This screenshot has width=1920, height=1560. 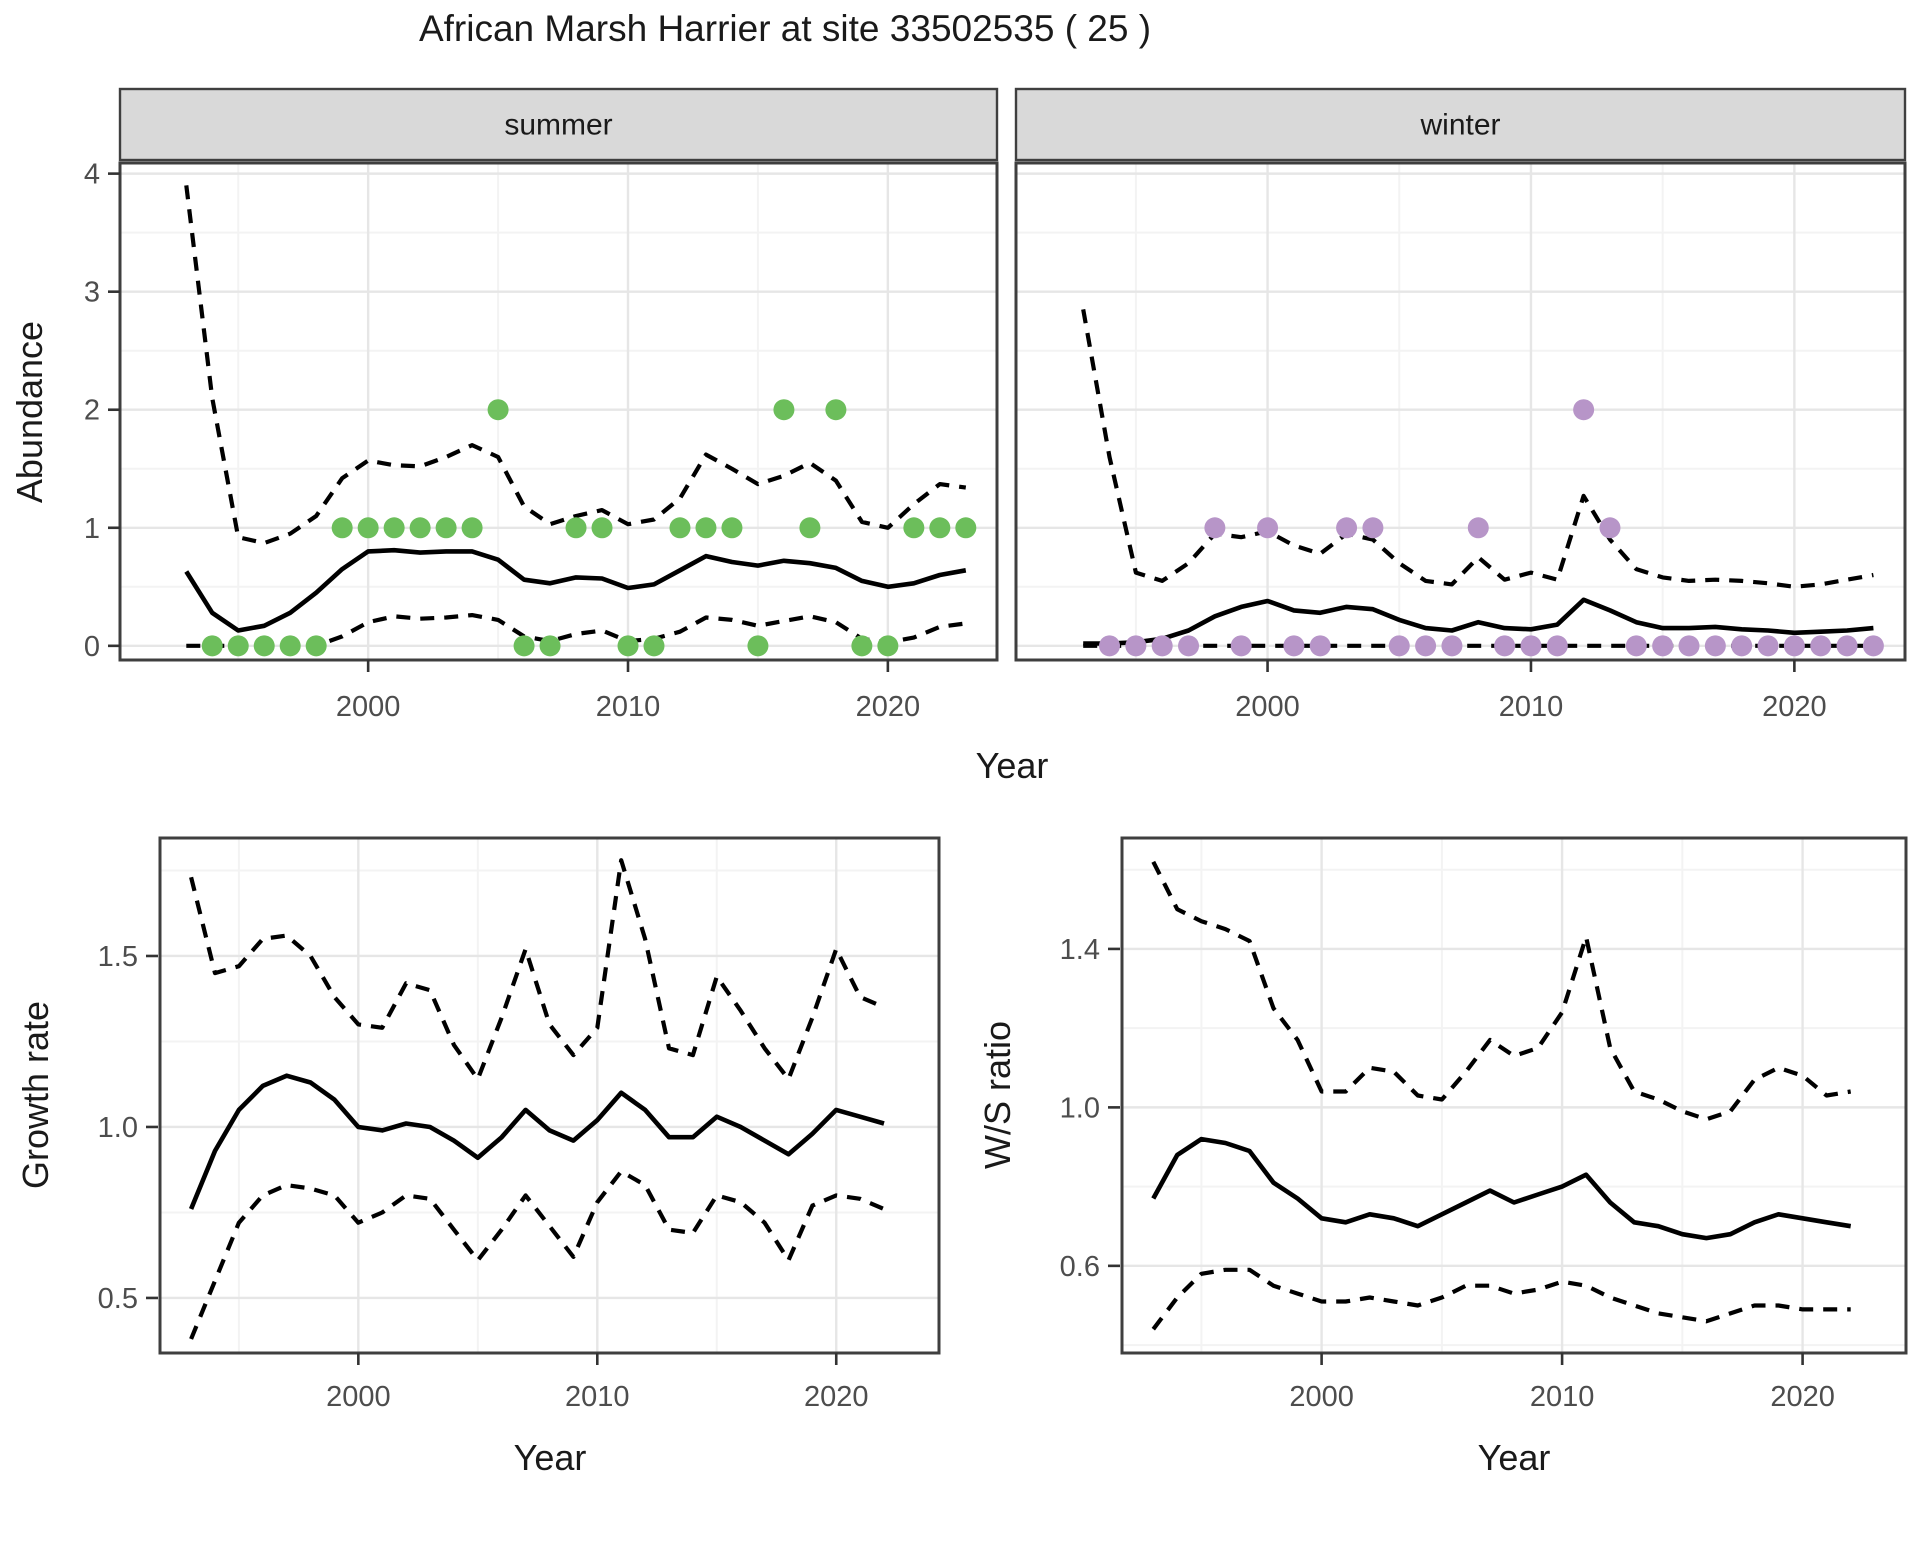 I want to click on y-axis-title-ws-ratio: W/S ratio, so click(x=997, y=1095).